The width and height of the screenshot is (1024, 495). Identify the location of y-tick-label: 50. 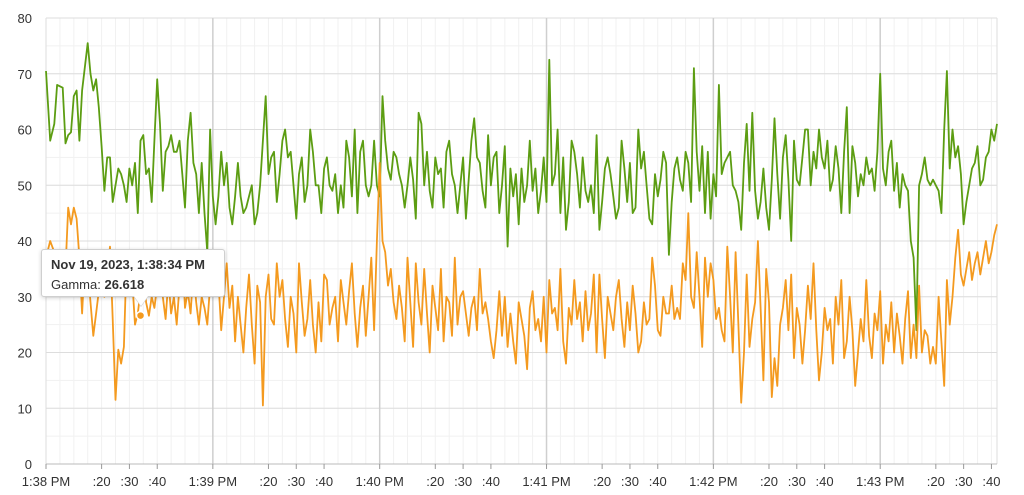
(25, 185).